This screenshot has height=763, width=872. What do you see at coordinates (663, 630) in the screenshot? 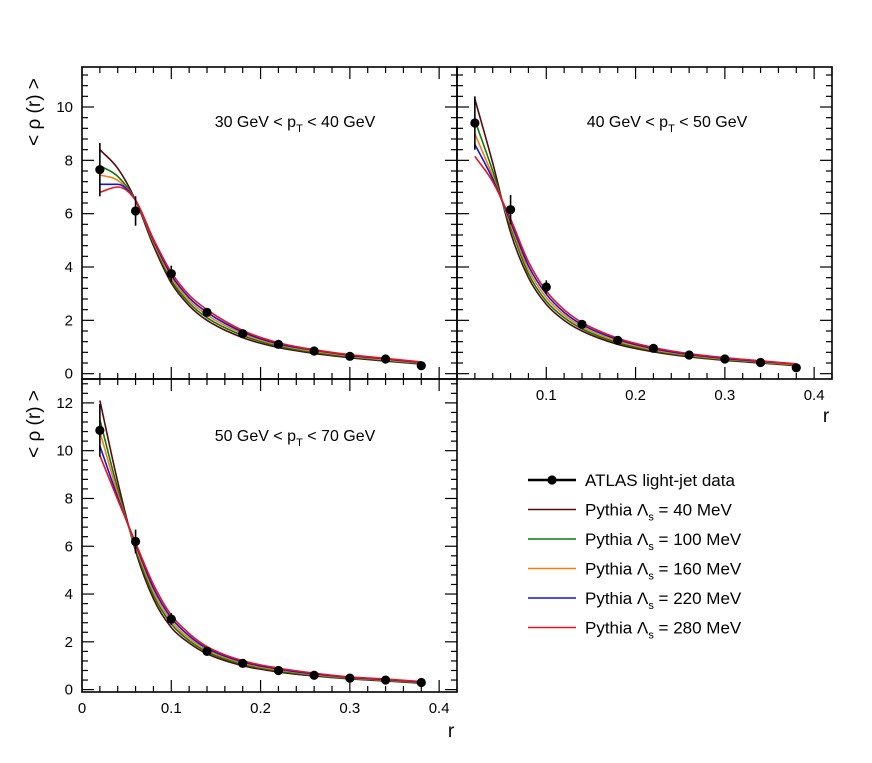
I see `legend-label: Pythia Λs = 280 MeV` at bounding box center [663, 630].